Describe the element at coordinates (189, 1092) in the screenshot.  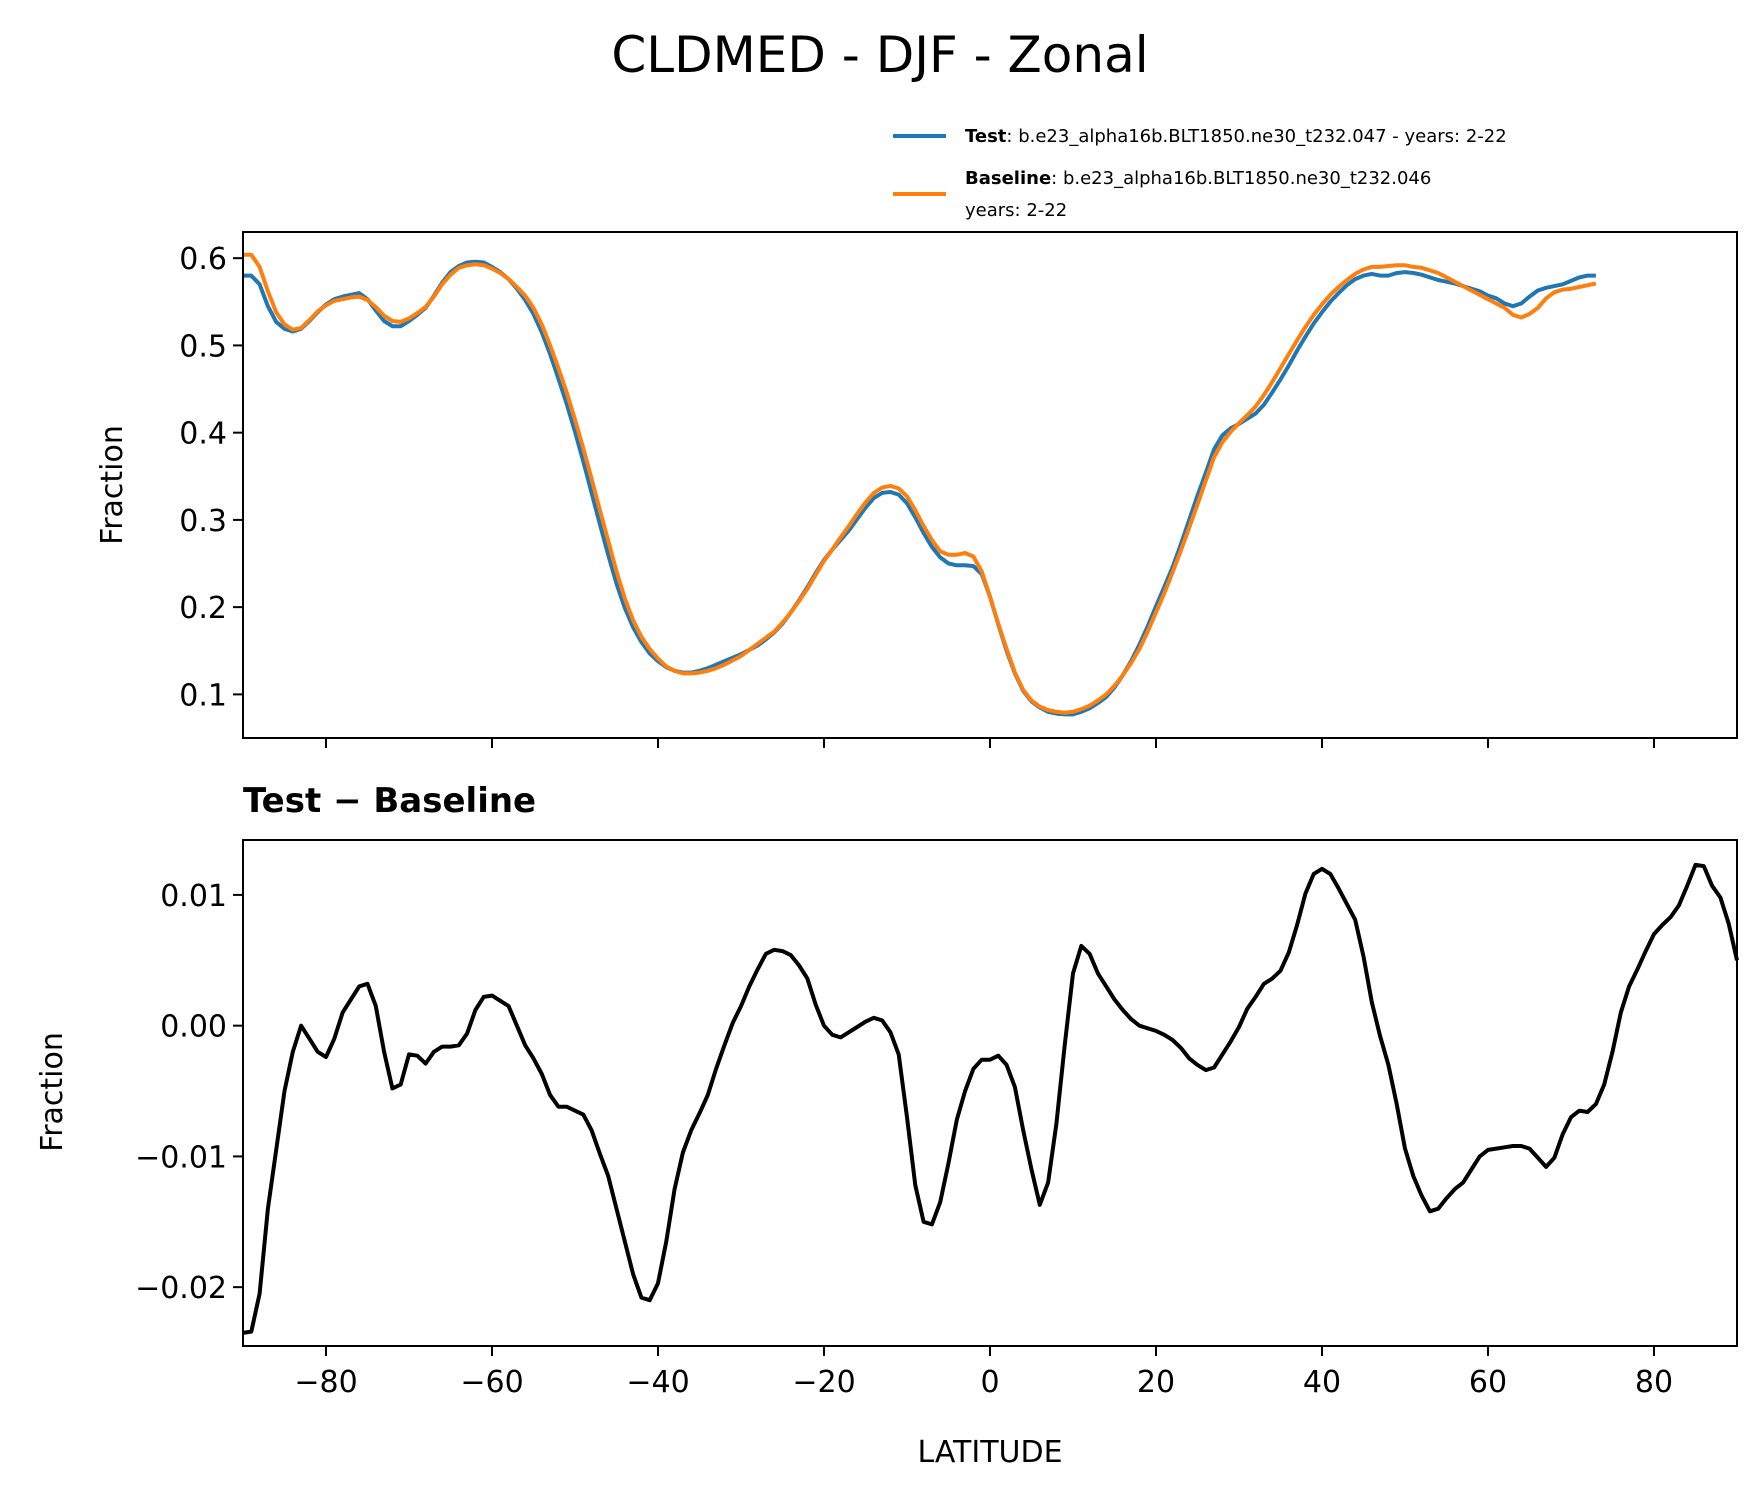
I see `bottom-y-ticks: −0.02 −0.01 0.00 0.01` at that location.